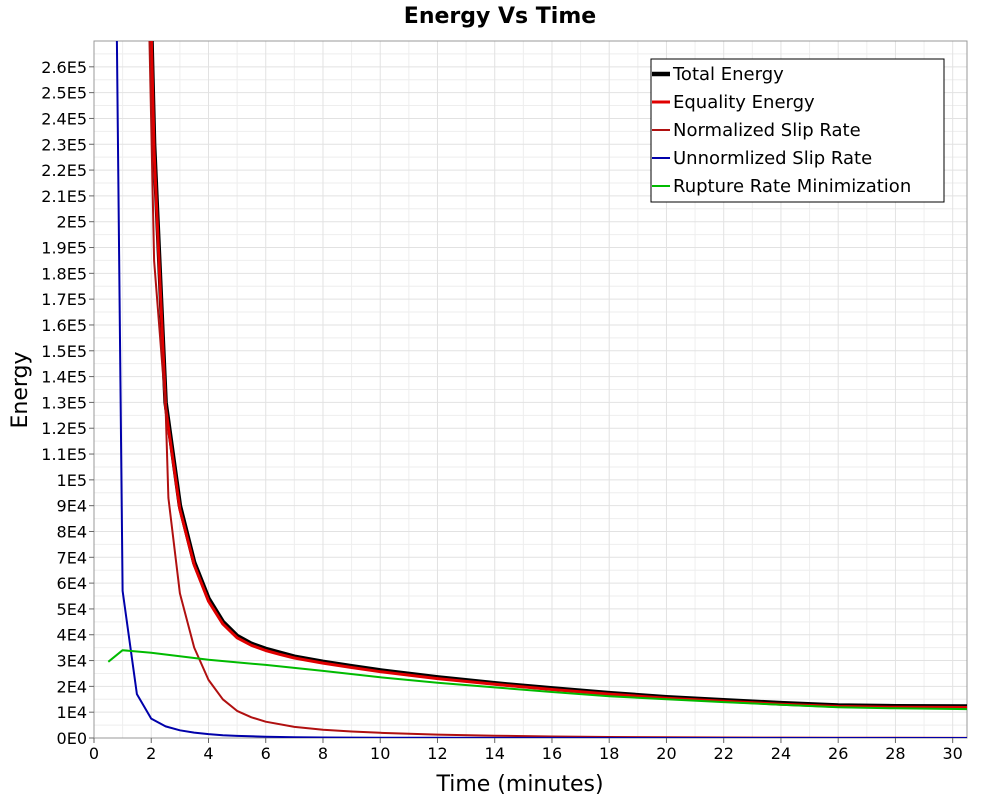 The width and height of the screenshot is (1000, 800). Describe the element at coordinates (64, 325) in the screenshot. I see `y-tick-label: 1.6E5` at that location.